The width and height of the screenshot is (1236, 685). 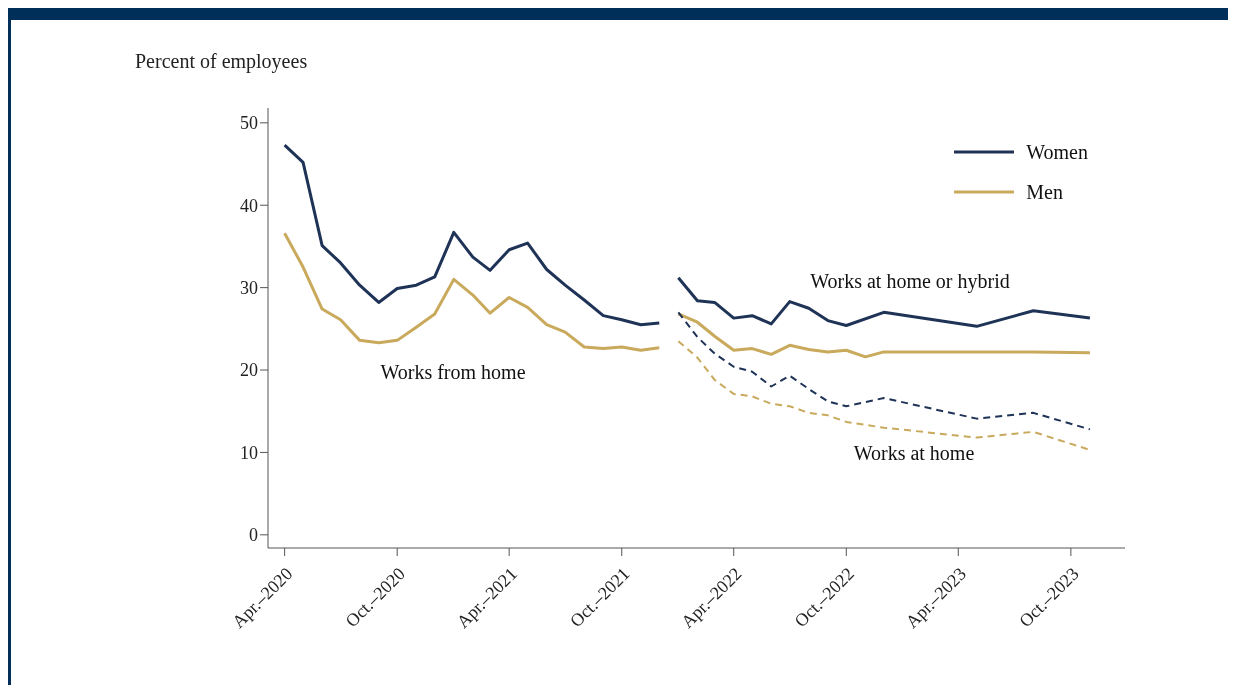 What do you see at coordinates (914, 453) in the screenshot?
I see `annotation: Works at home` at bounding box center [914, 453].